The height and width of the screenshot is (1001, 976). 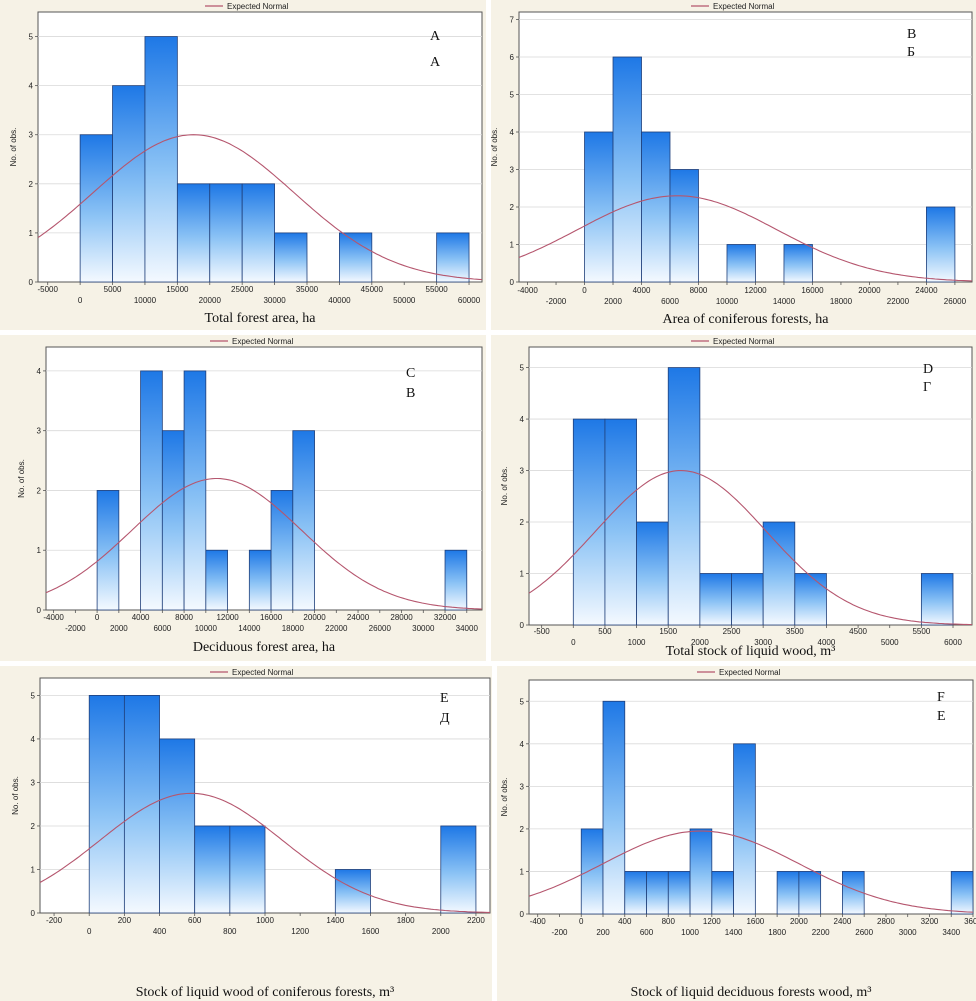 I want to click on x-axis-title: Total stock of liquid wood, m³, so click(x=751, y=651).